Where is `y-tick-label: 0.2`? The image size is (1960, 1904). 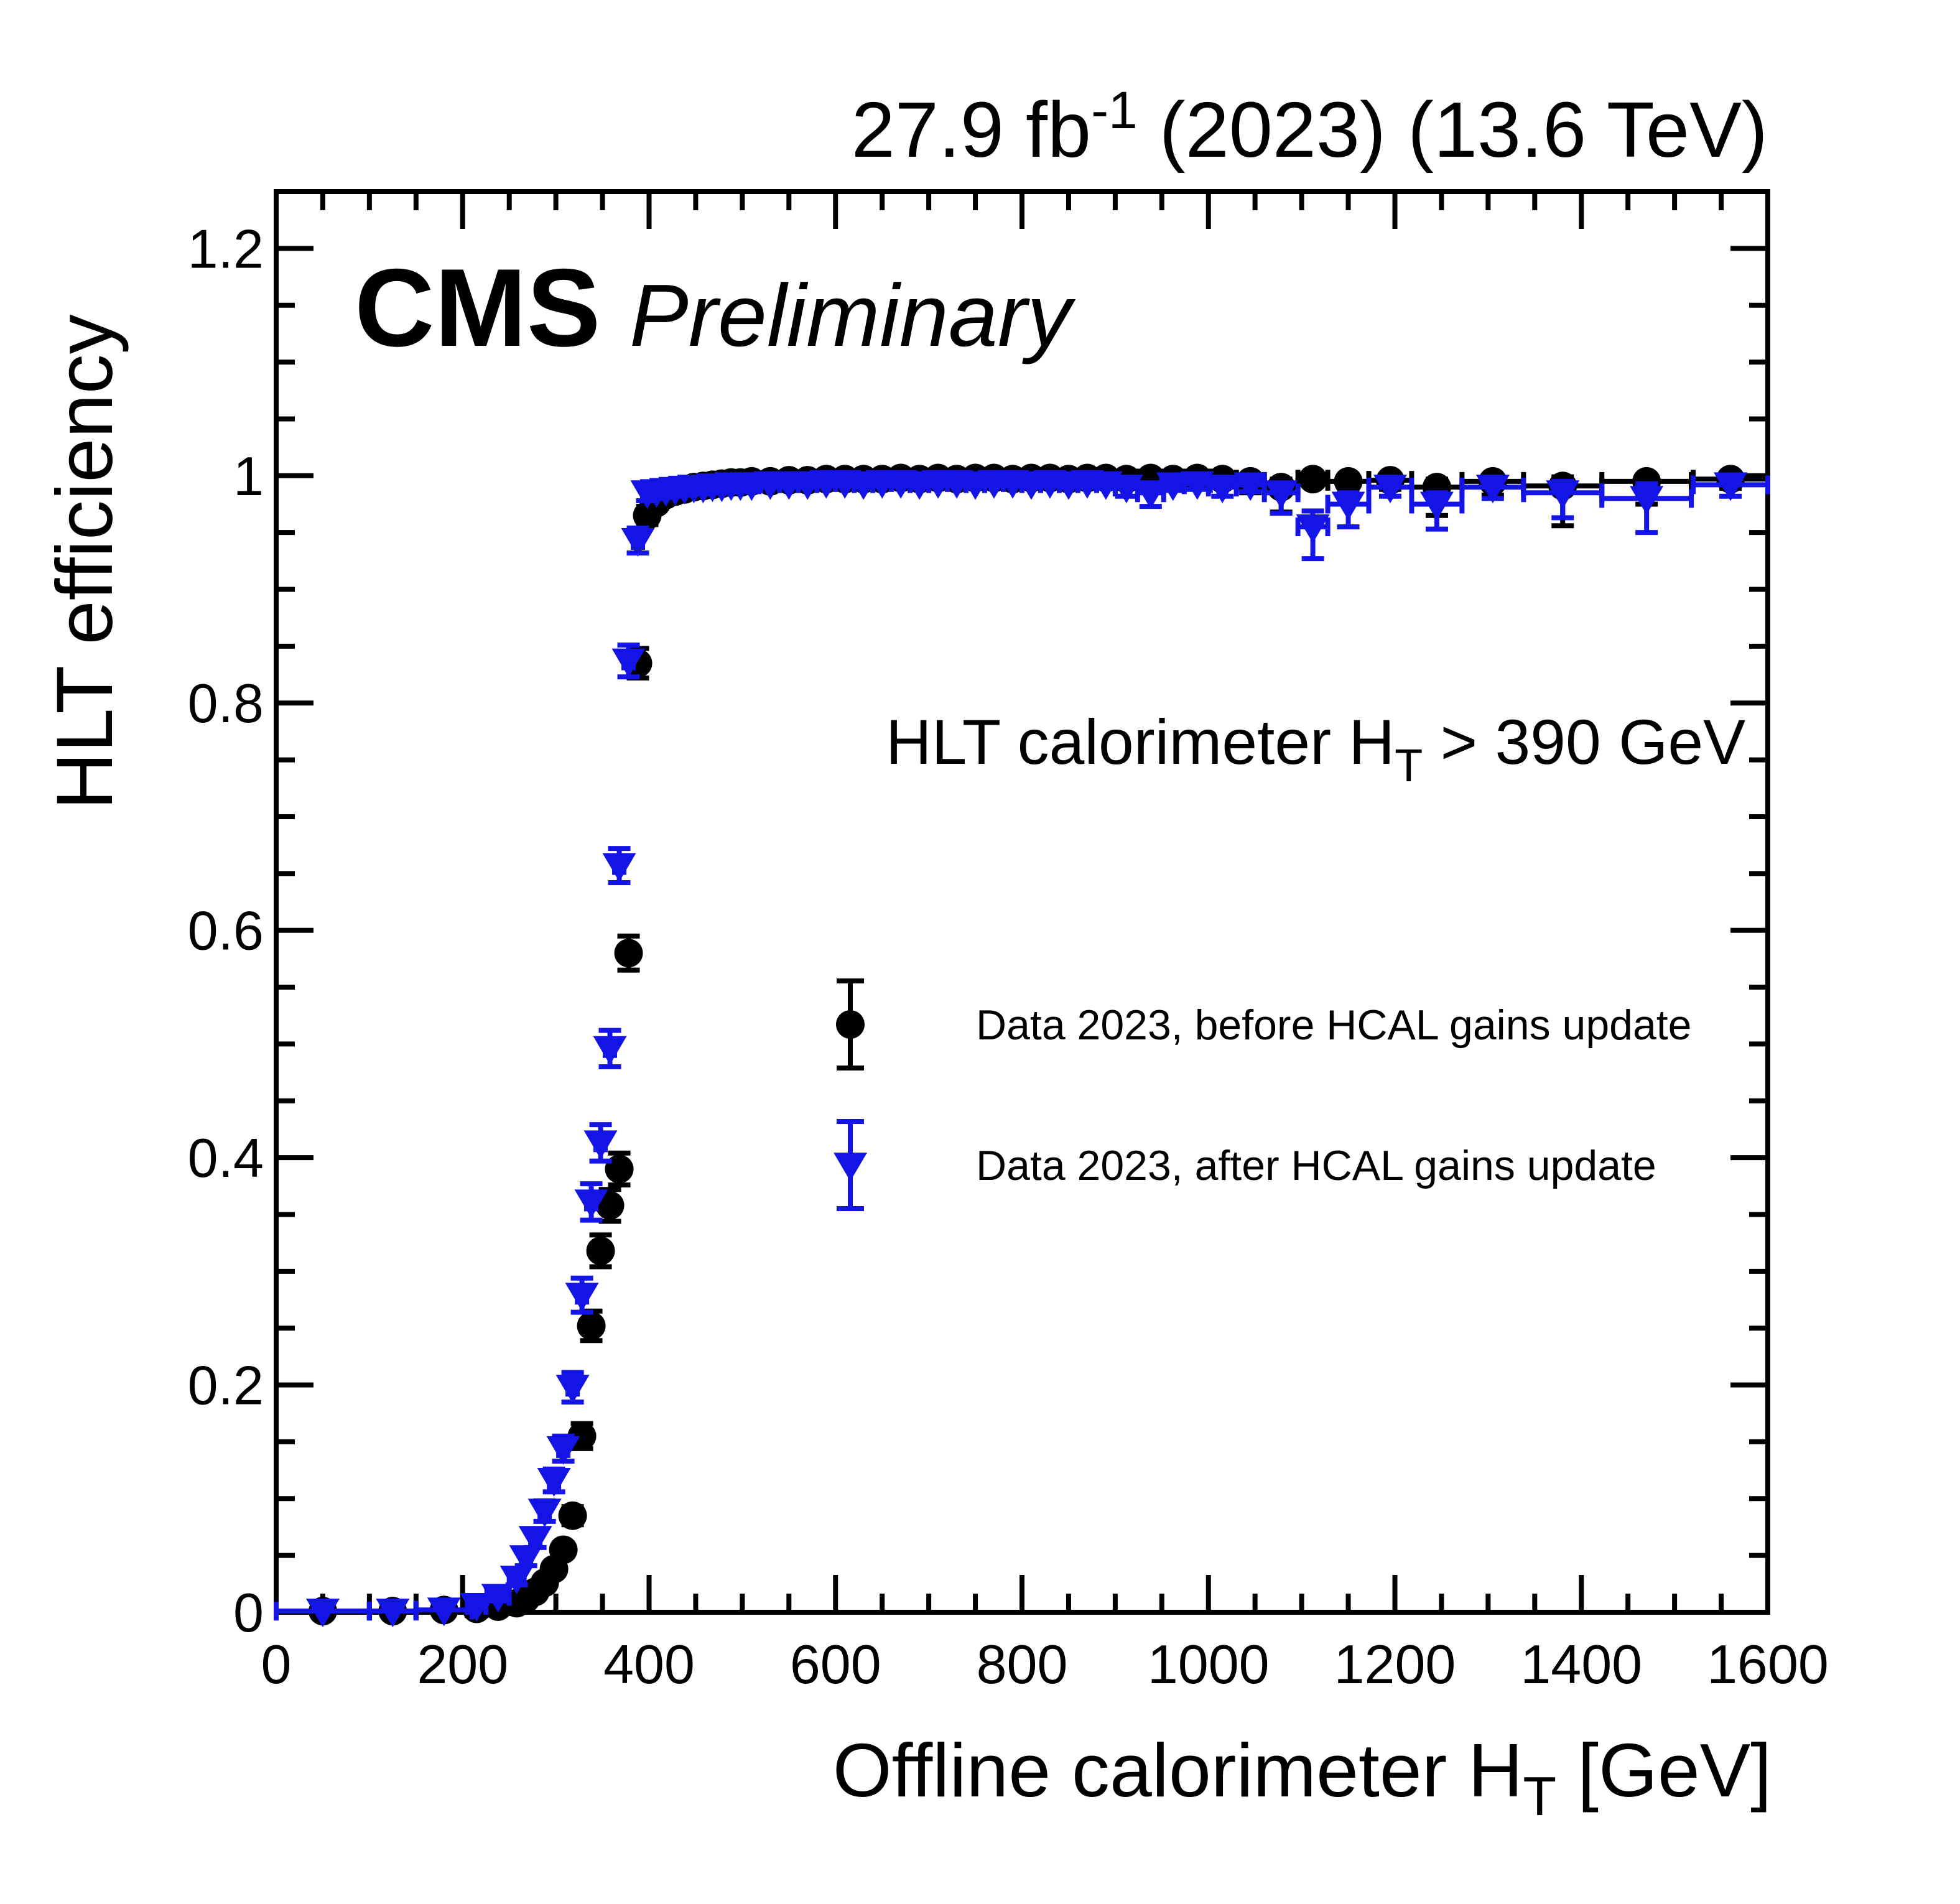
y-tick-label: 0.2 is located at coordinates (226, 1385).